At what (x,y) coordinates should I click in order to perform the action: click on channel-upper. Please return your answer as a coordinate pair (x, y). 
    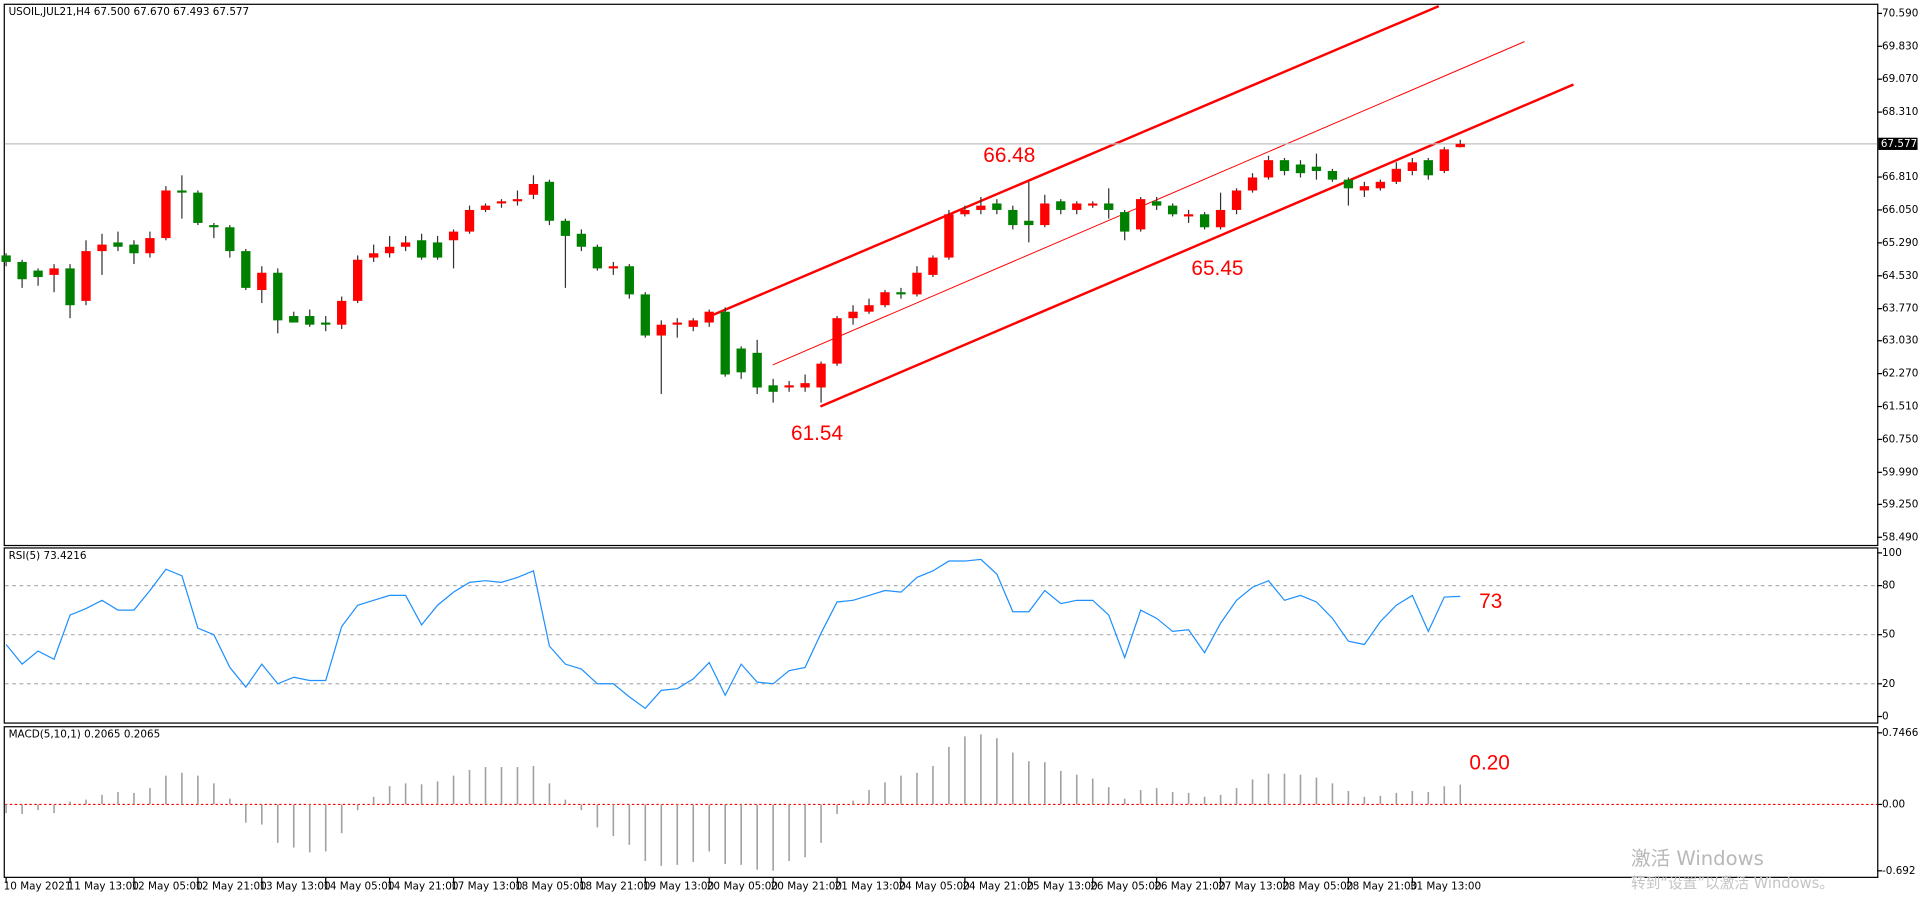
    Looking at the image, I should click on (1073, 161).